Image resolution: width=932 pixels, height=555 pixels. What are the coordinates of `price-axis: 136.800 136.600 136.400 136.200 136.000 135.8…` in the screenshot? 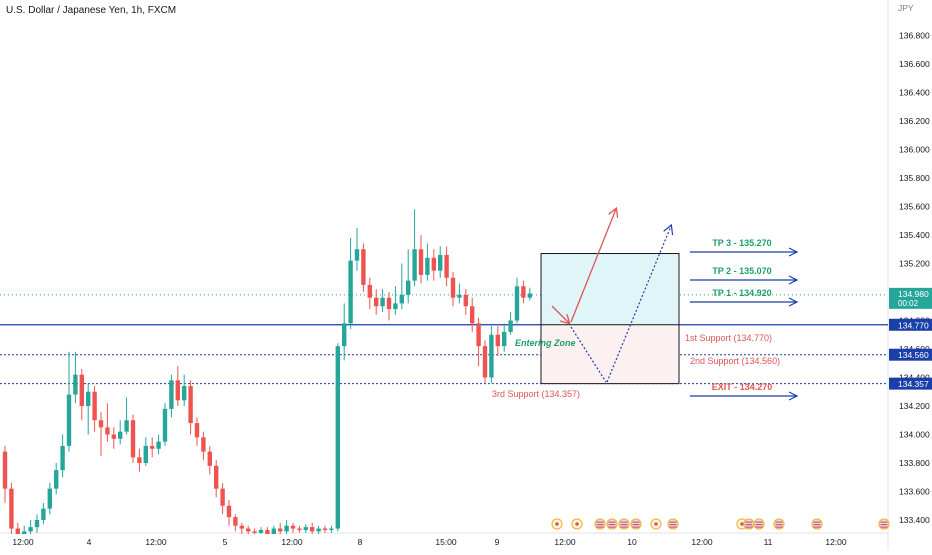 It's located at (910, 278).